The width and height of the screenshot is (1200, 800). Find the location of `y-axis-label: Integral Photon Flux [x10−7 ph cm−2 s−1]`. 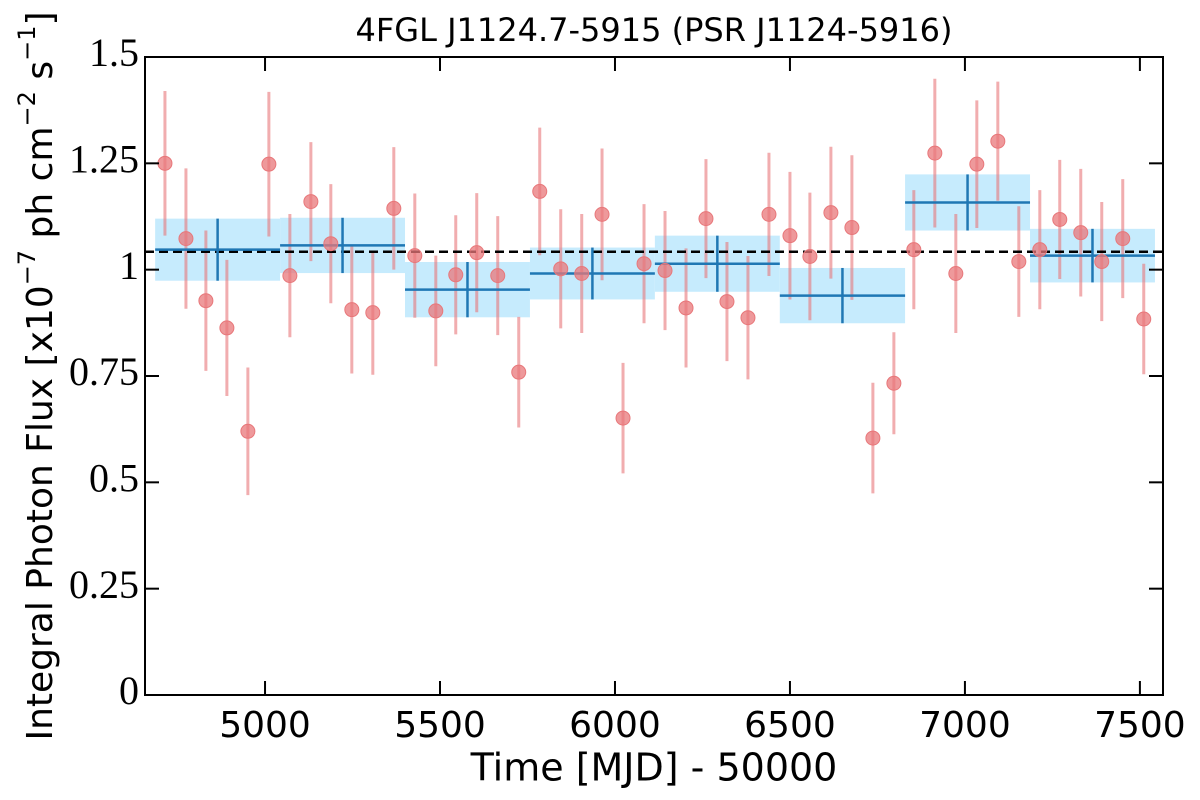

y-axis-label: Integral Photon Flux [x10−7 ph cm−2 s−1] is located at coordinates (37, 375).